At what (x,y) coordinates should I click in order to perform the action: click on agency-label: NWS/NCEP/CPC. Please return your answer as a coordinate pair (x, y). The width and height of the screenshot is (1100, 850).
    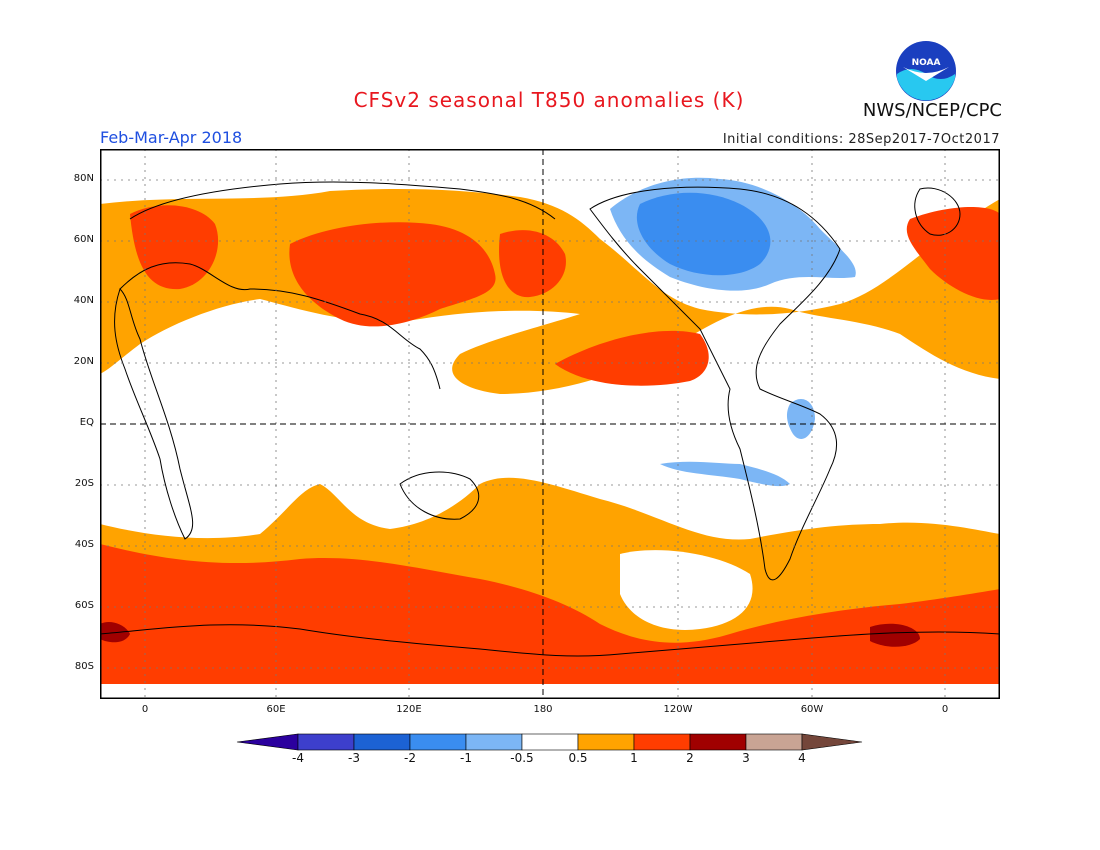
    Looking at the image, I should click on (932, 110).